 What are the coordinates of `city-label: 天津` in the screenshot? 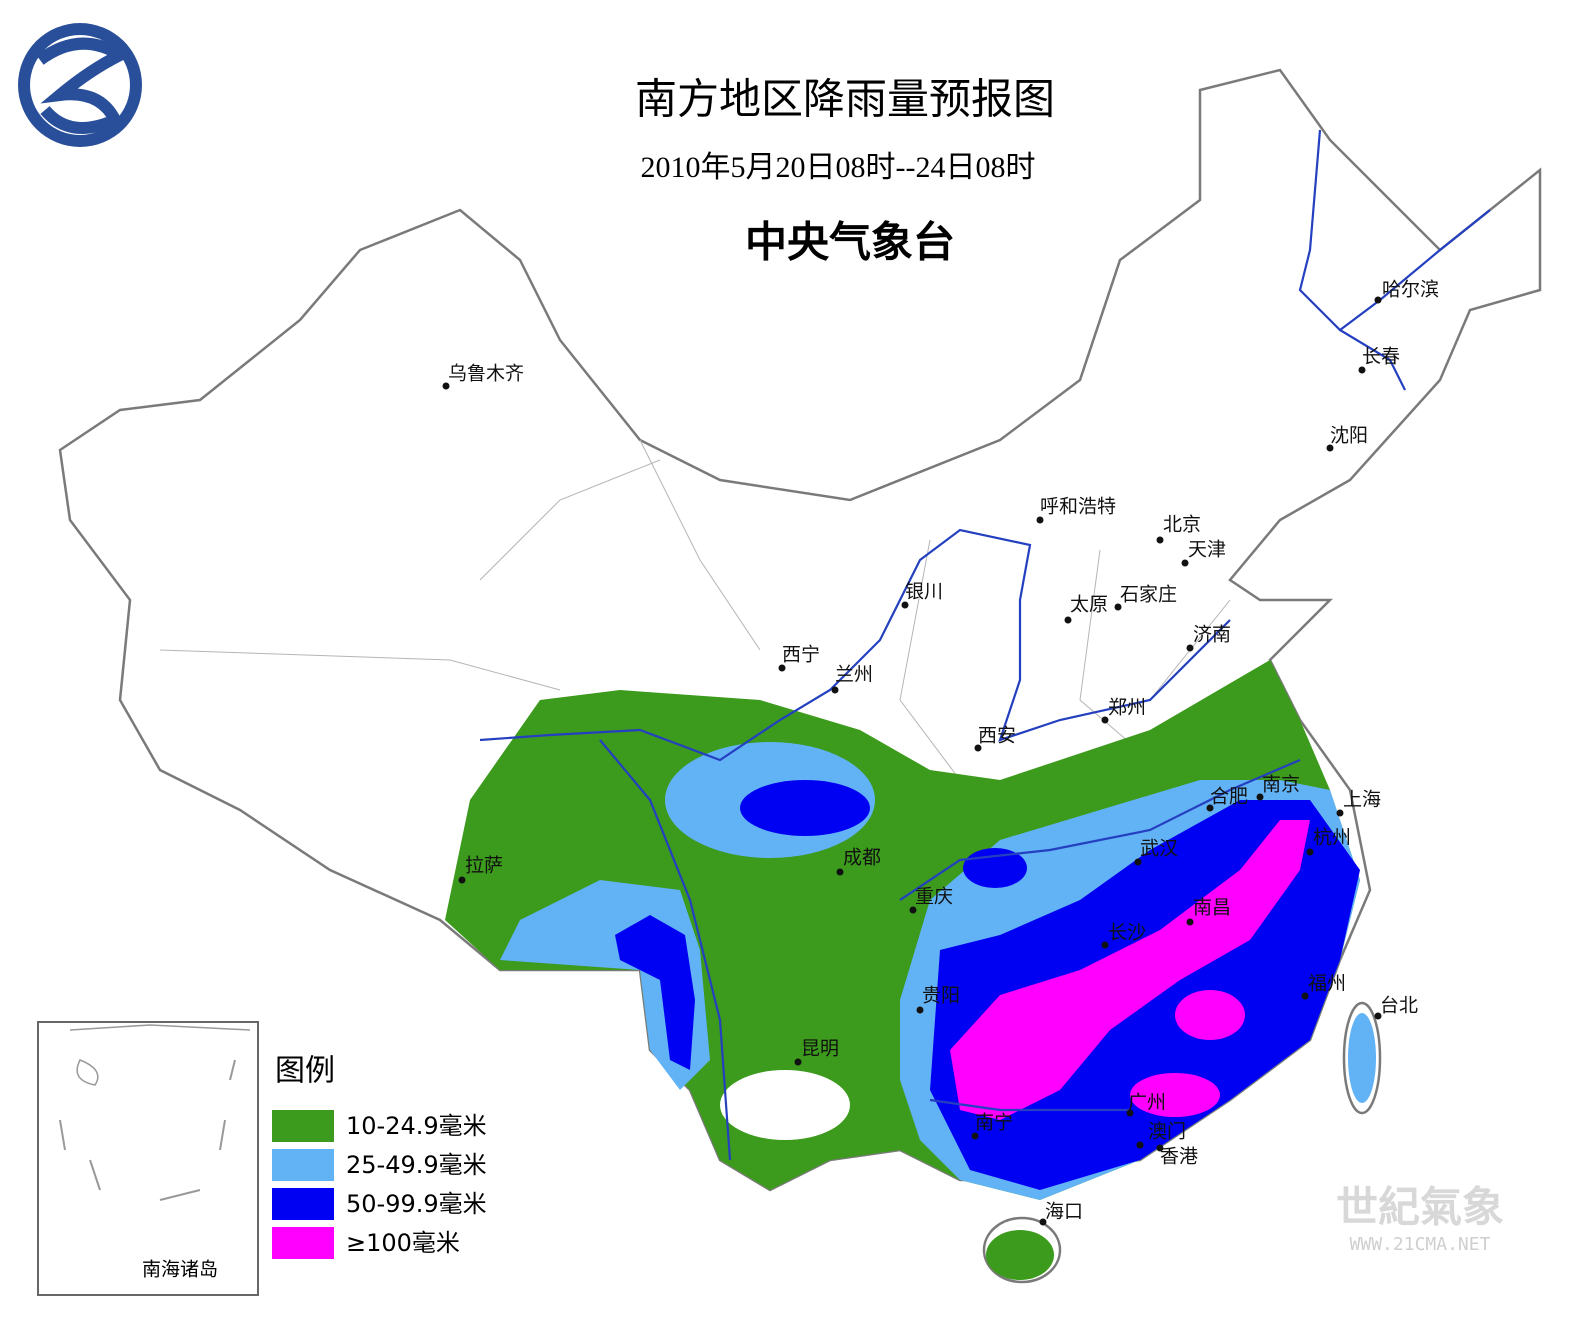 It's located at (1207, 550).